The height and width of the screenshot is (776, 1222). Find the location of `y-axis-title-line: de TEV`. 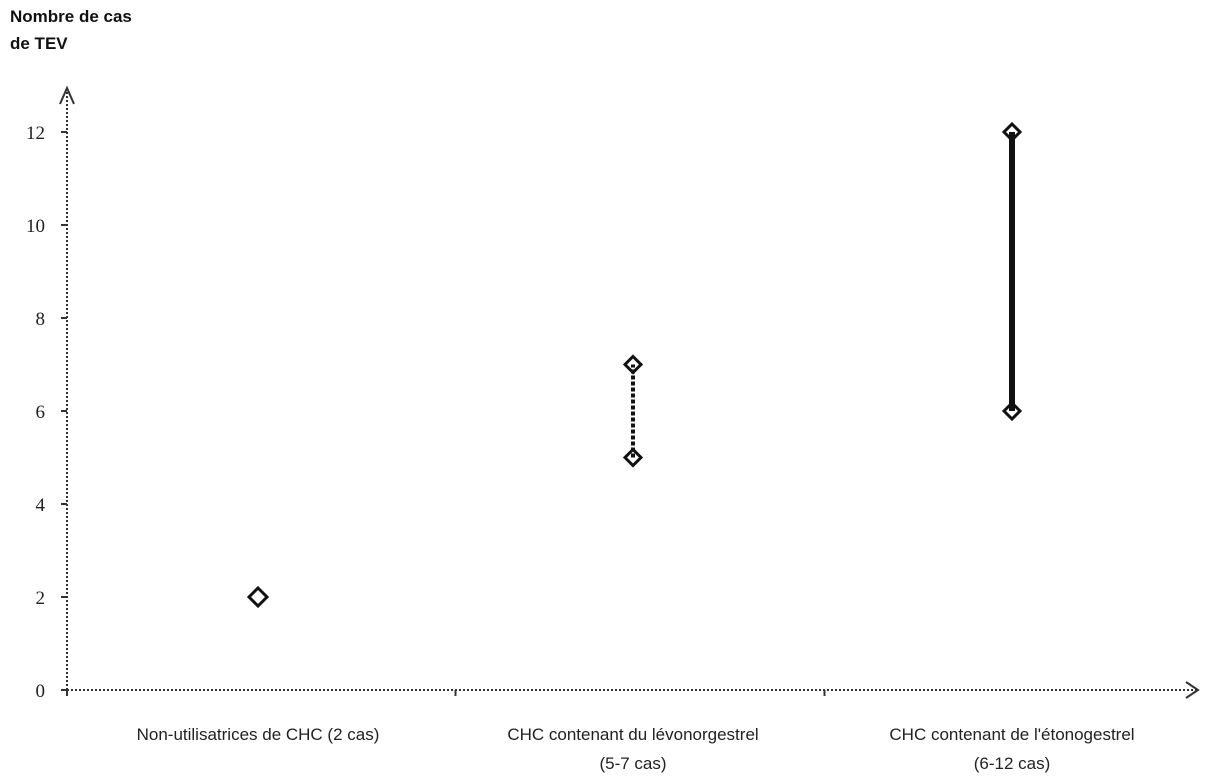

y-axis-title-line: de TEV is located at coordinates (39, 43).